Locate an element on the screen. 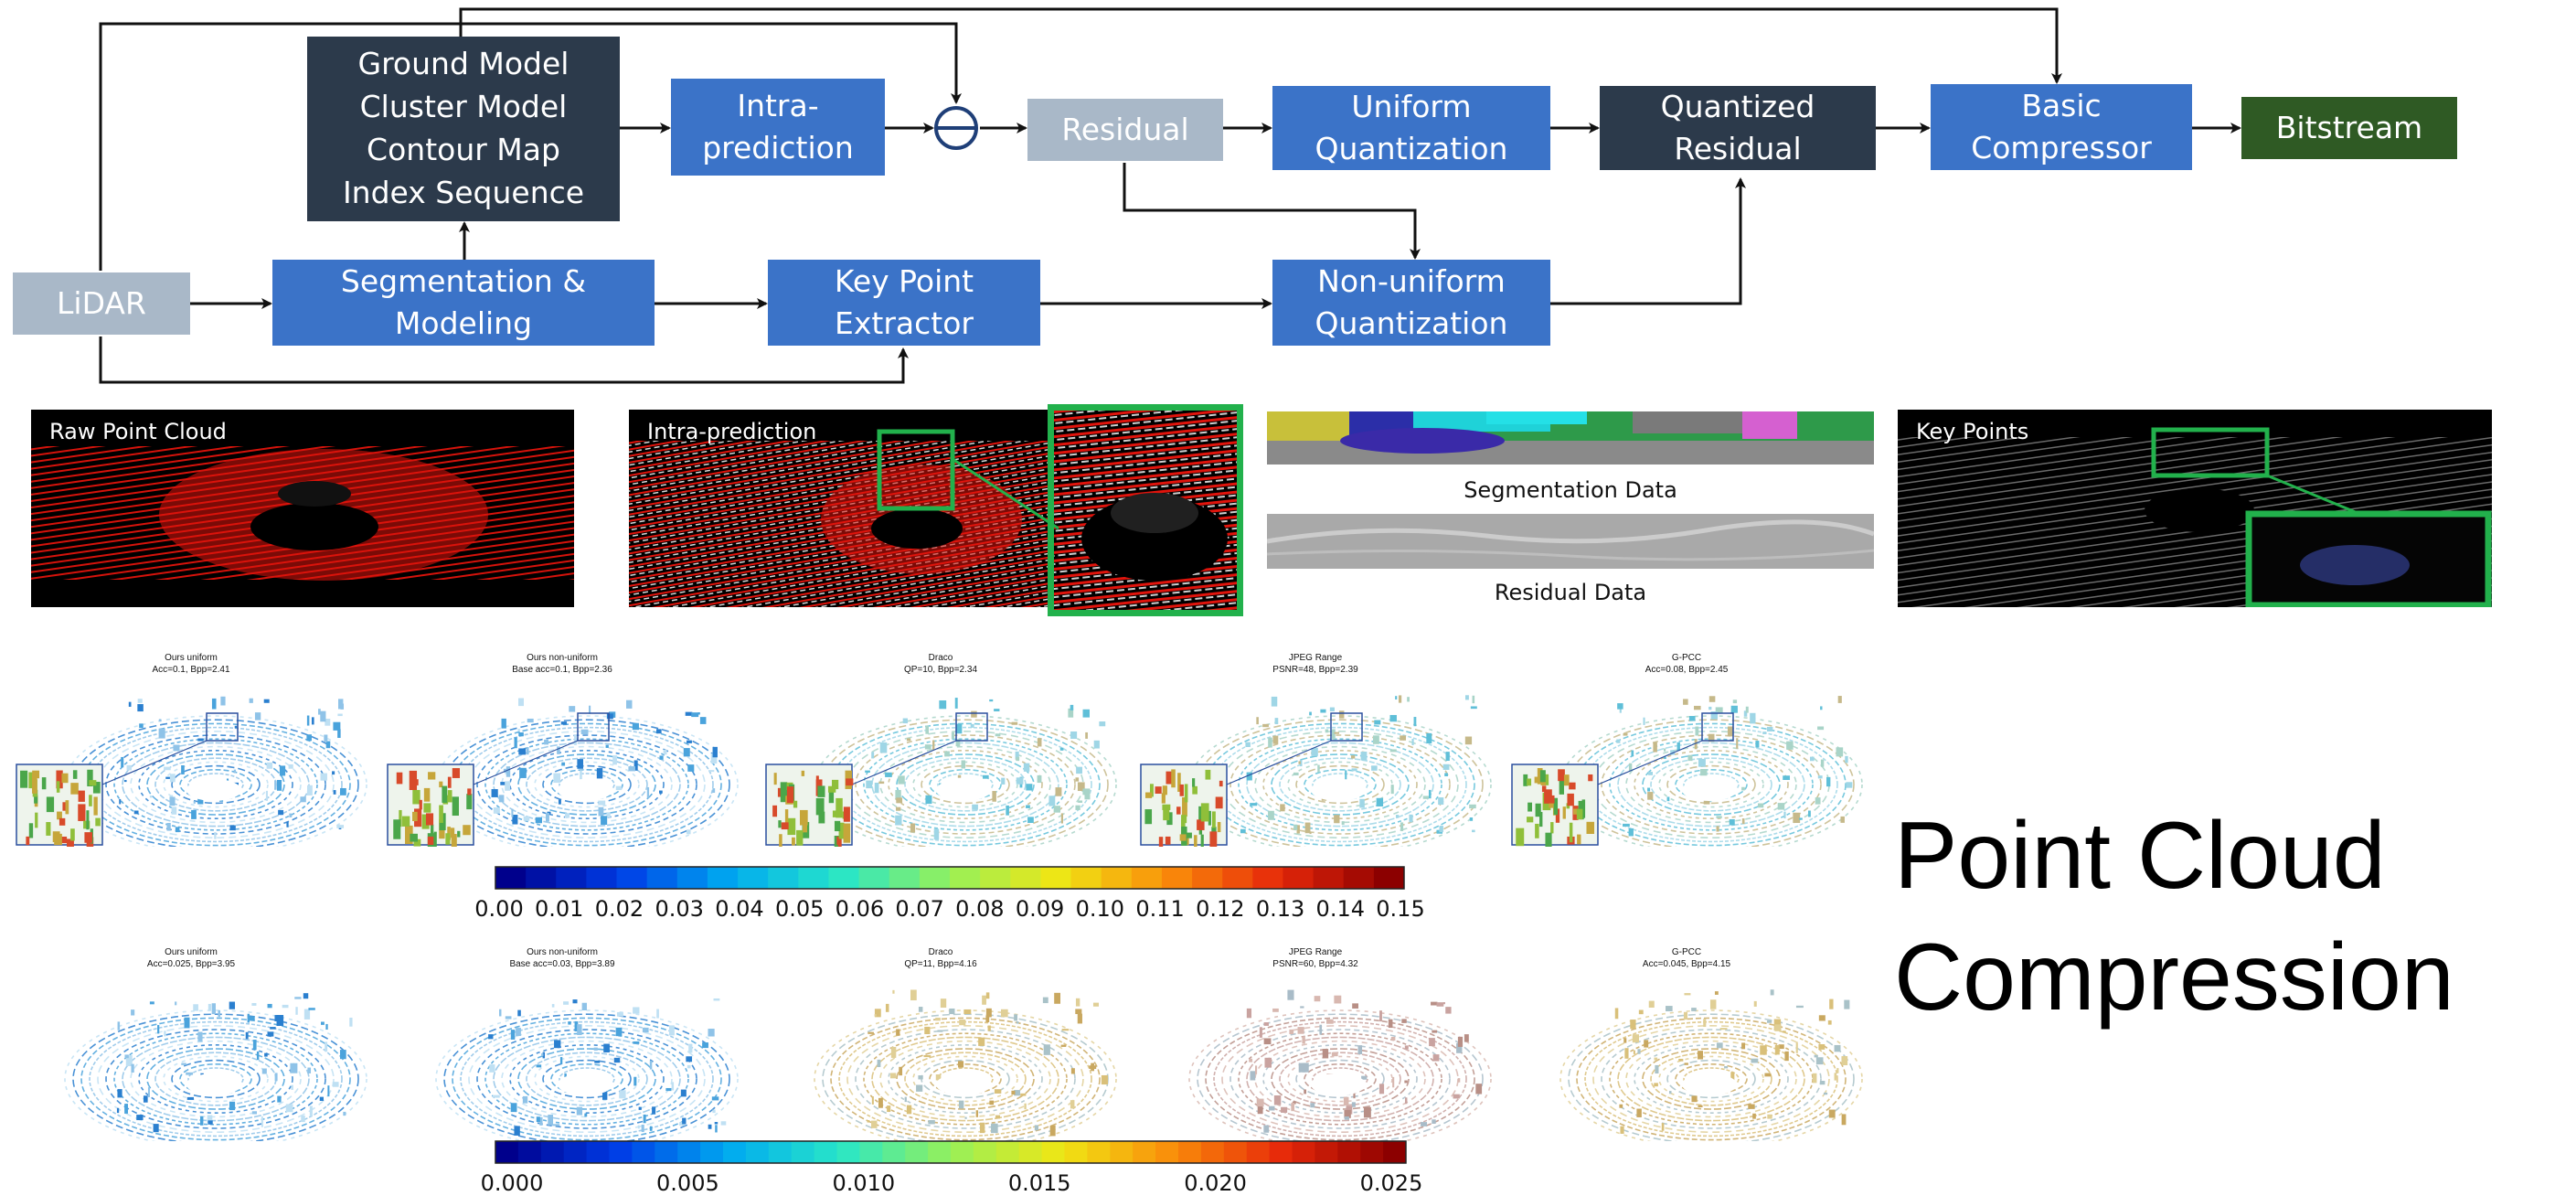  colorbar-tick-label: 0.005 is located at coordinates (687, 1183).